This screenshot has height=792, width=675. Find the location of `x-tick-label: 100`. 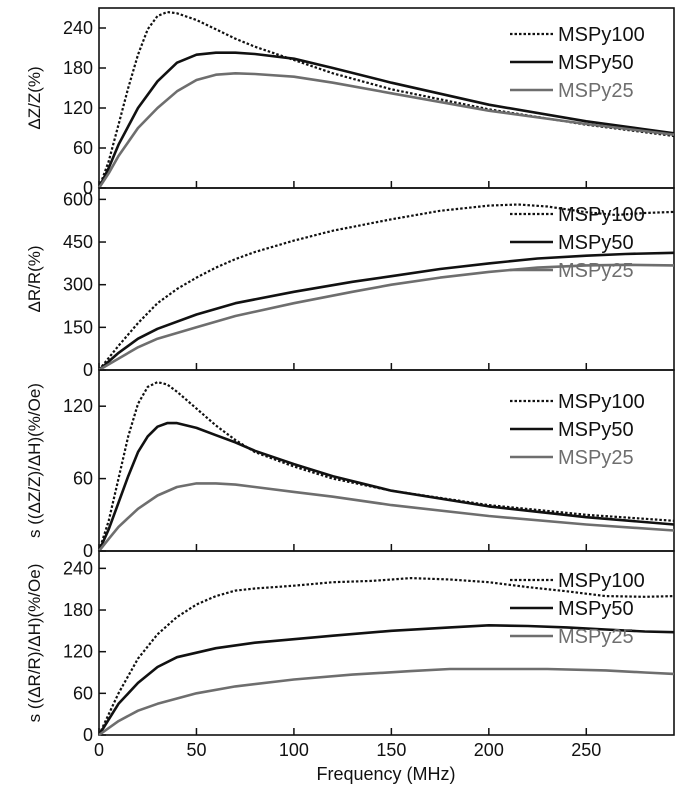

x-tick-label: 100 is located at coordinates (294, 750).